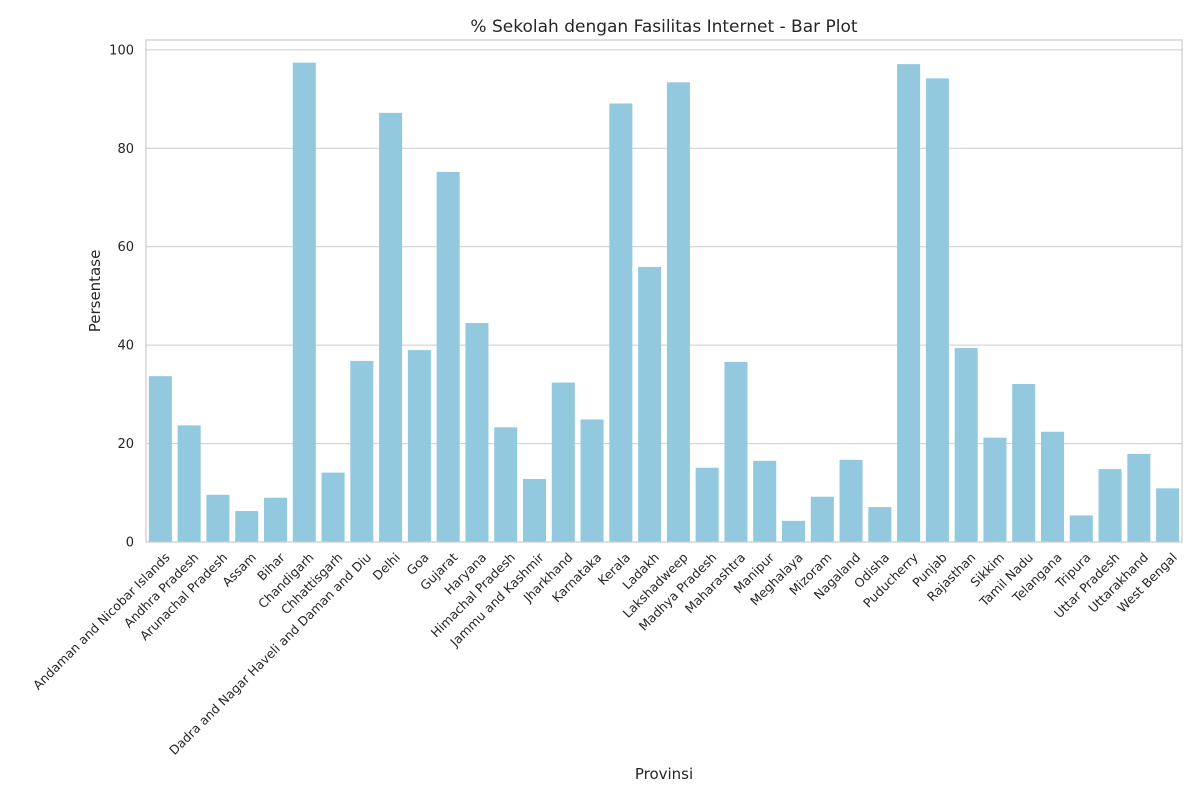 The width and height of the screenshot is (1200, 800). Describe the element at coordinates (130, 543) in the screenshot. I see `y-tick-label: 0` at that location.